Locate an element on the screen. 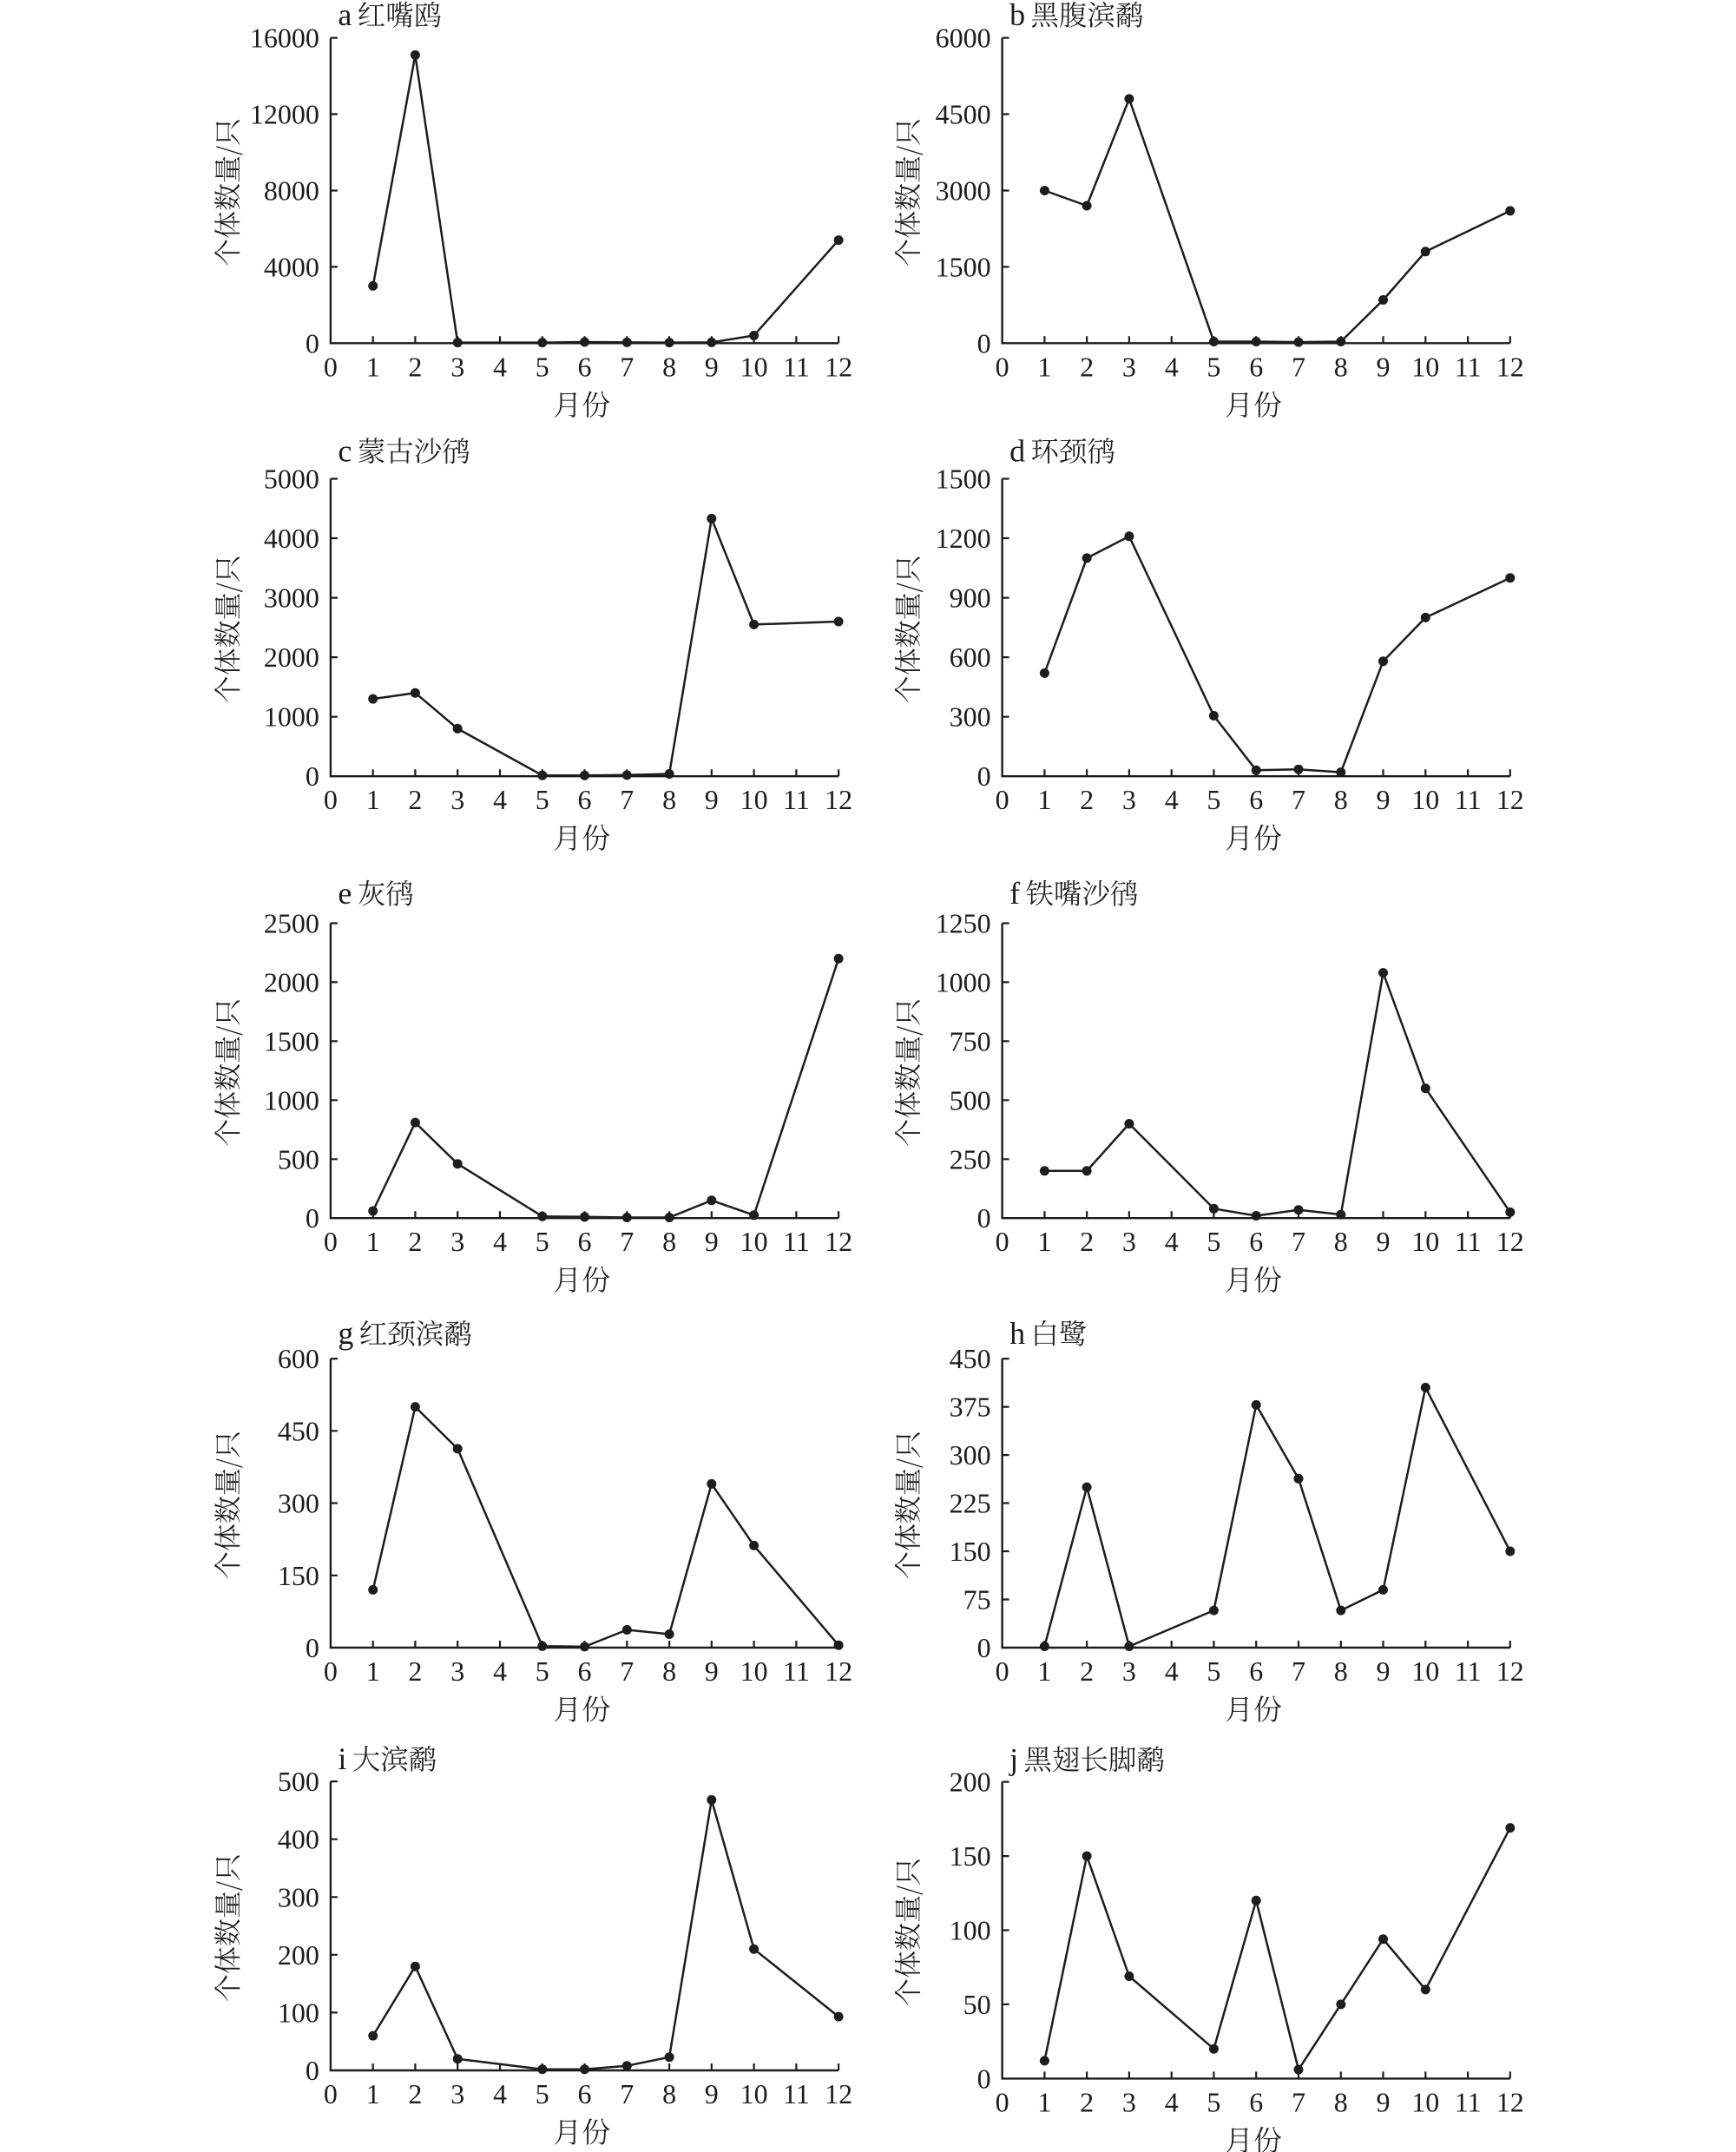  svg-text: 2000 is located at coordinates (291, 657).